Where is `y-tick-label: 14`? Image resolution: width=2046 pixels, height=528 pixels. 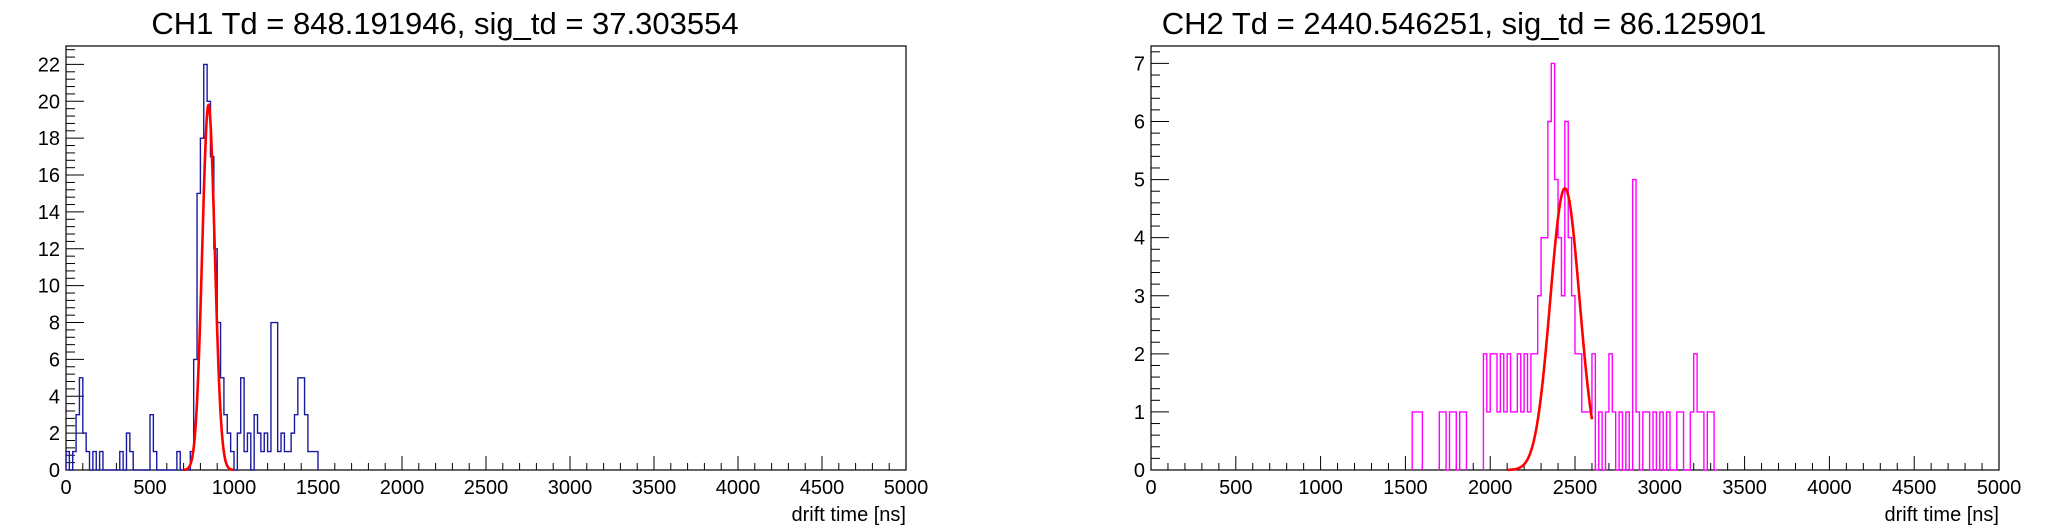
y-tick-label: 14 is located at coordinates (49, 213).